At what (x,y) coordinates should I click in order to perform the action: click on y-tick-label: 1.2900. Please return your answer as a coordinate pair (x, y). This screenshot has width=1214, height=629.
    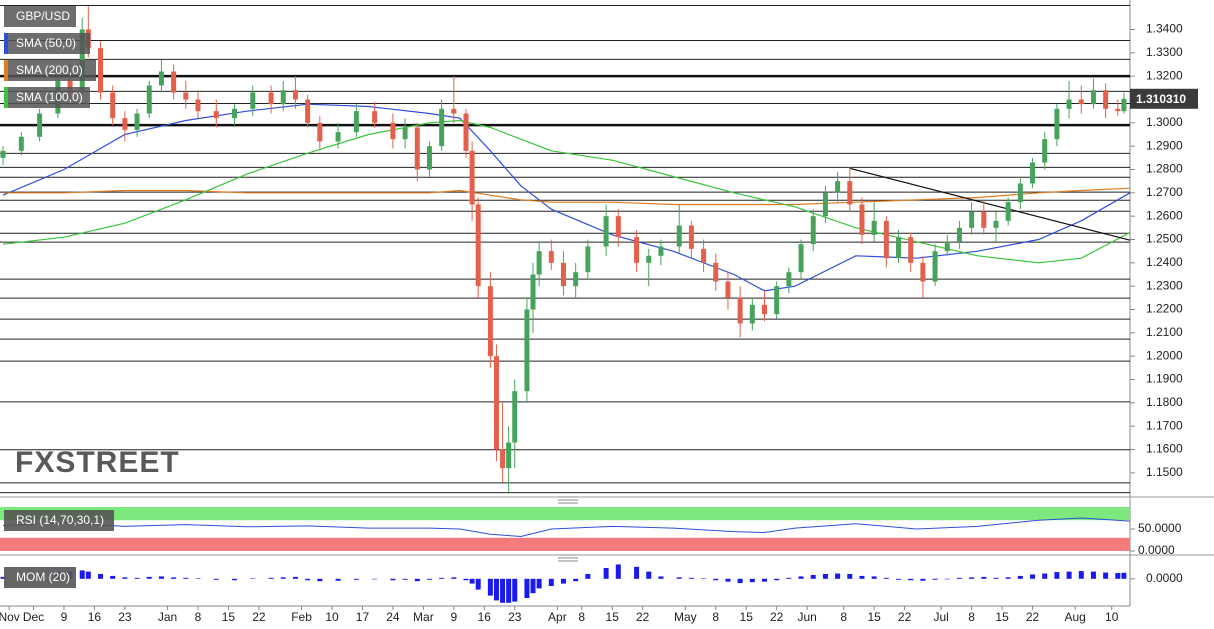
    Looking at the image, I should click on (1164, 145).